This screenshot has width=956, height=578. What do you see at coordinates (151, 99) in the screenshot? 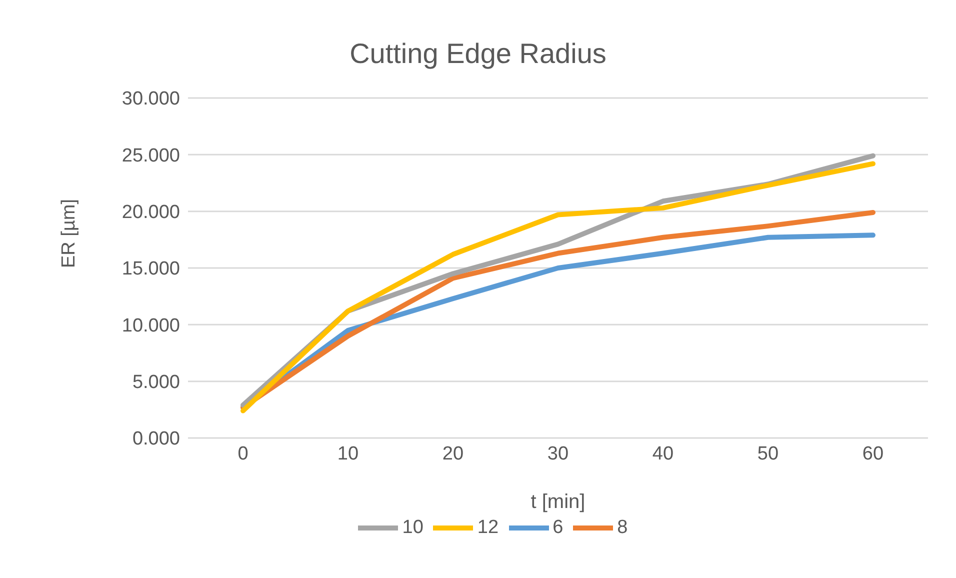
I see `y-tick-label: 30.000` at bounding box center [151, 99].